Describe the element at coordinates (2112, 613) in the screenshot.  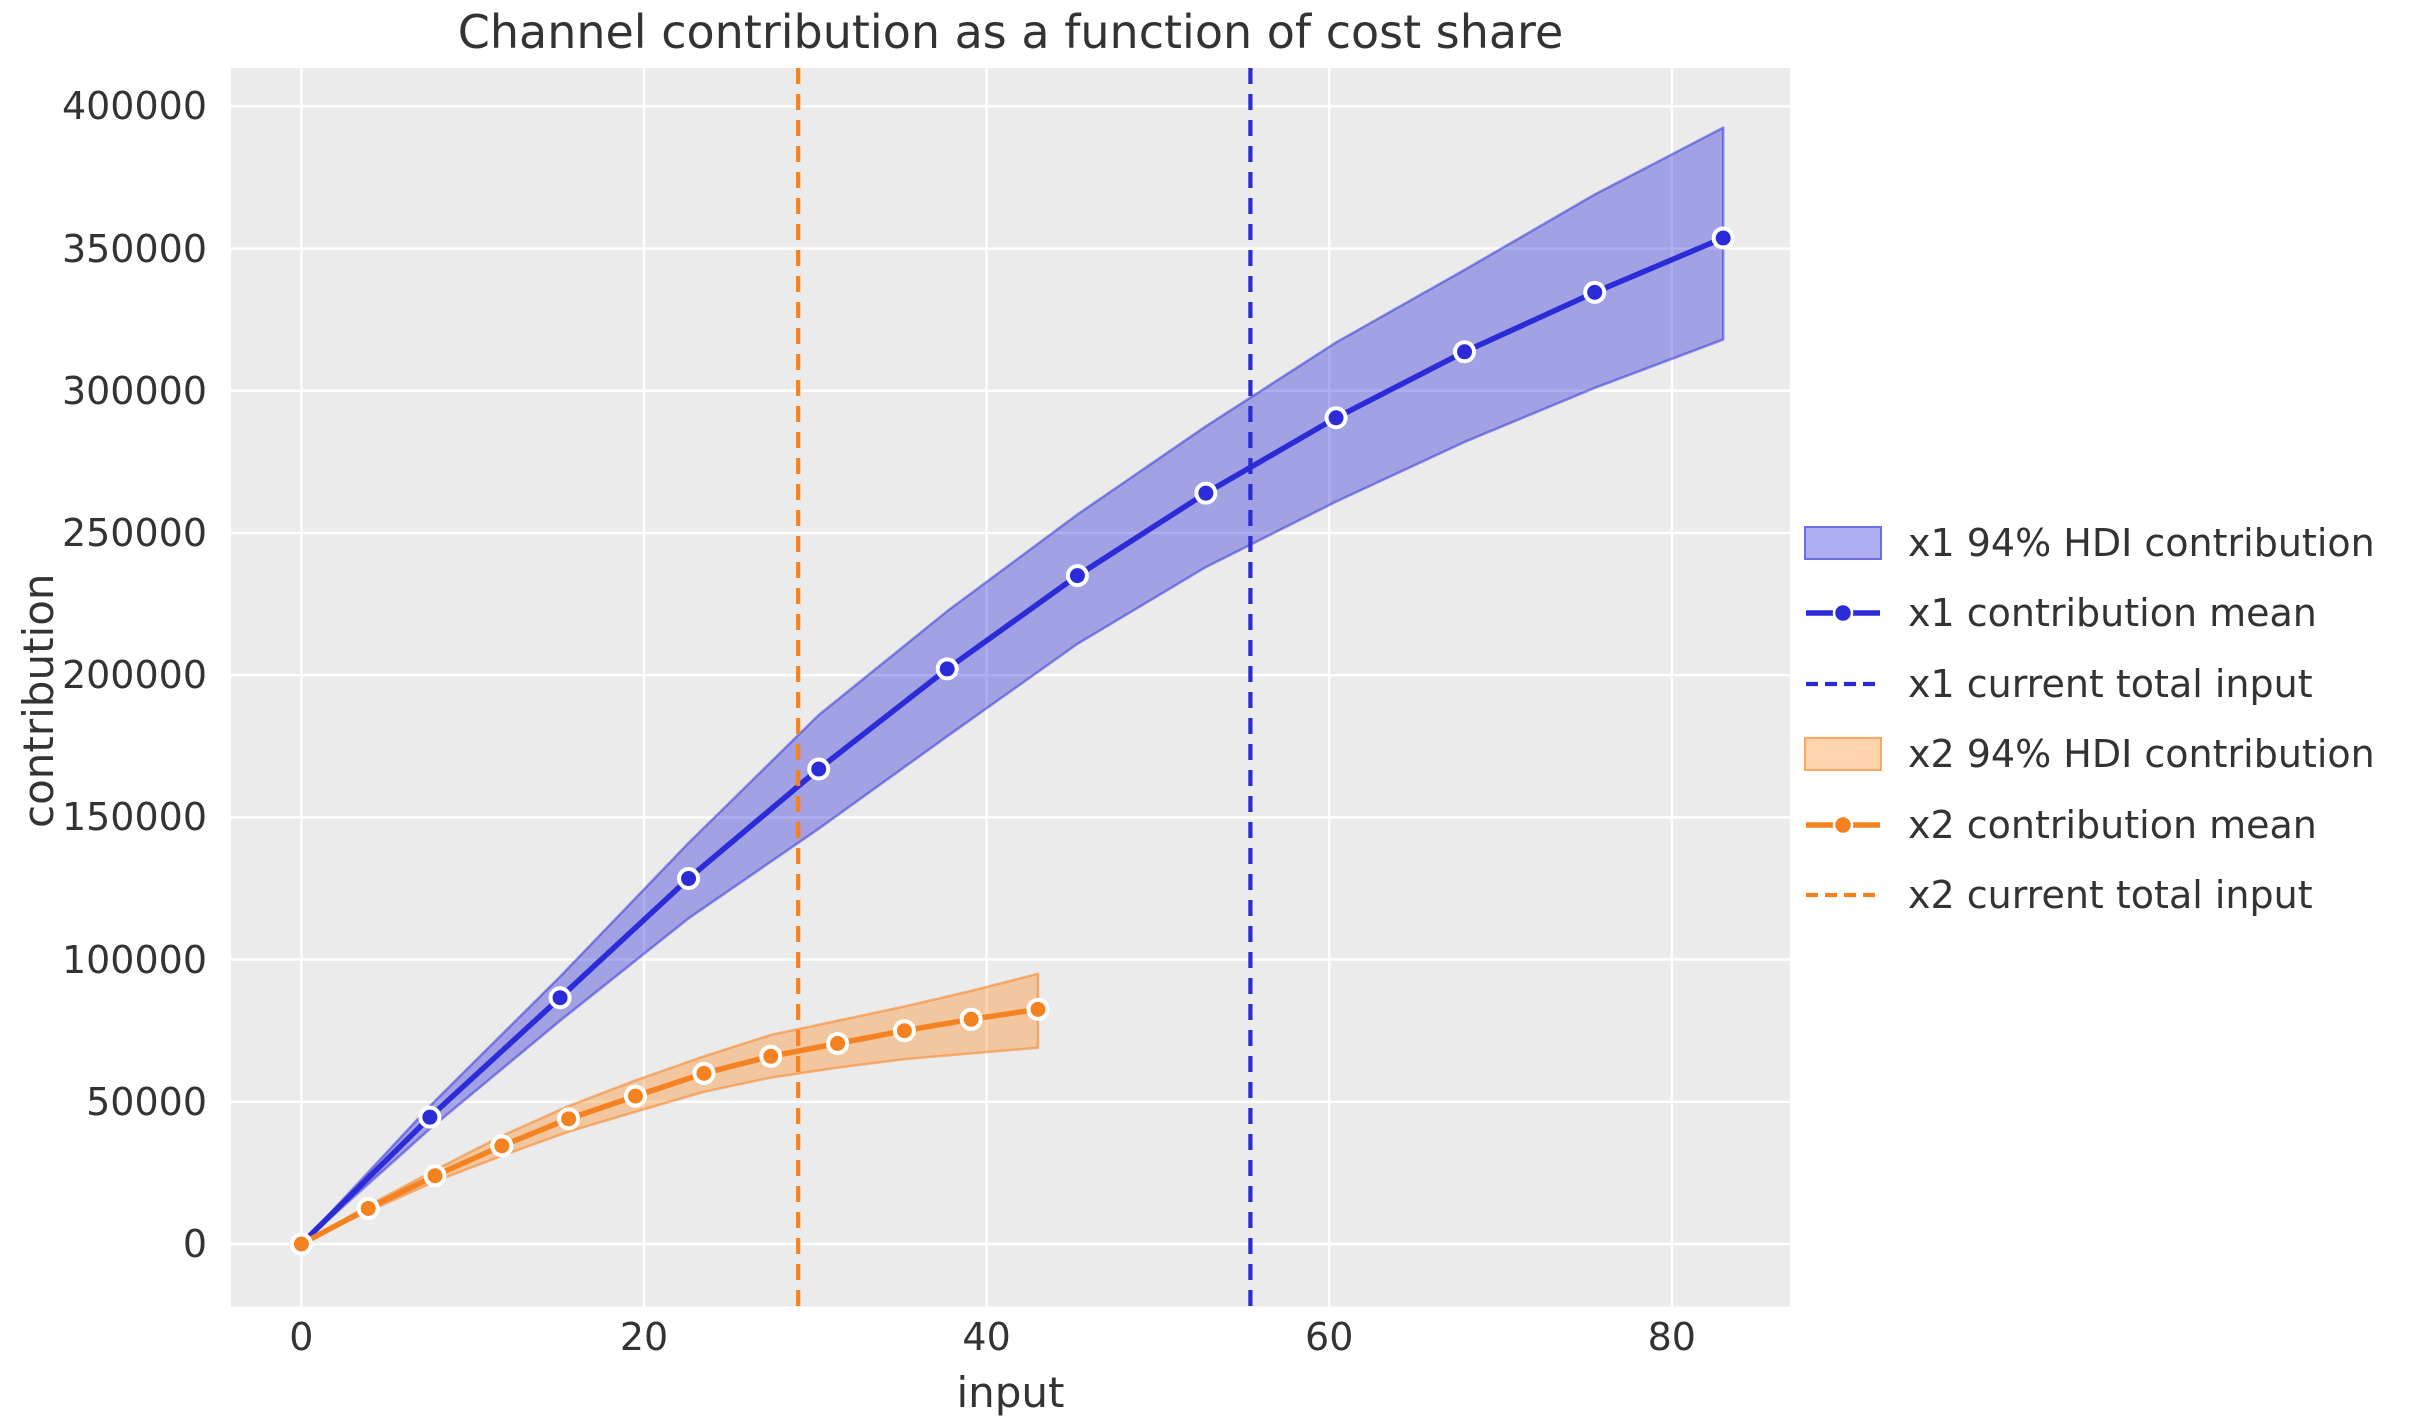
I see `legend-label: x1 contribution mean` at that location.